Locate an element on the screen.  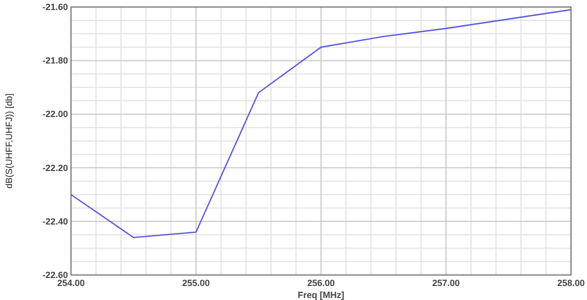
y-tick-label: -22.60 is located at coordinates (55, 275).